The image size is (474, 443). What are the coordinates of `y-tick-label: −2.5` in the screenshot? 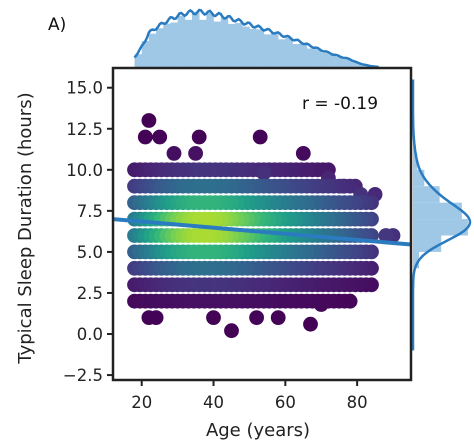 It's located at (83, 375).